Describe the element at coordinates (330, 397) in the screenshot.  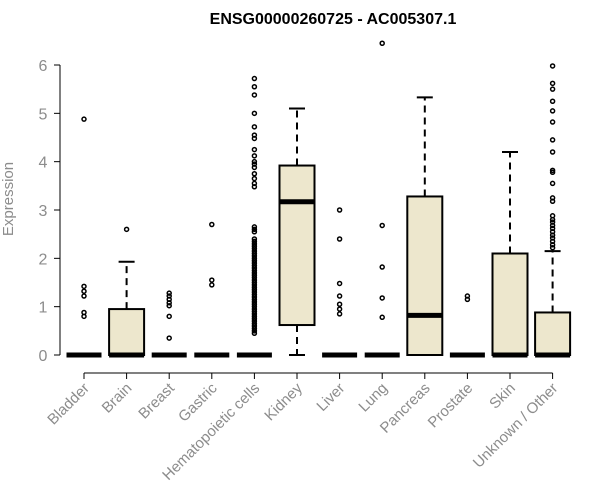
I see `x-tick-label: Liver` at that location.